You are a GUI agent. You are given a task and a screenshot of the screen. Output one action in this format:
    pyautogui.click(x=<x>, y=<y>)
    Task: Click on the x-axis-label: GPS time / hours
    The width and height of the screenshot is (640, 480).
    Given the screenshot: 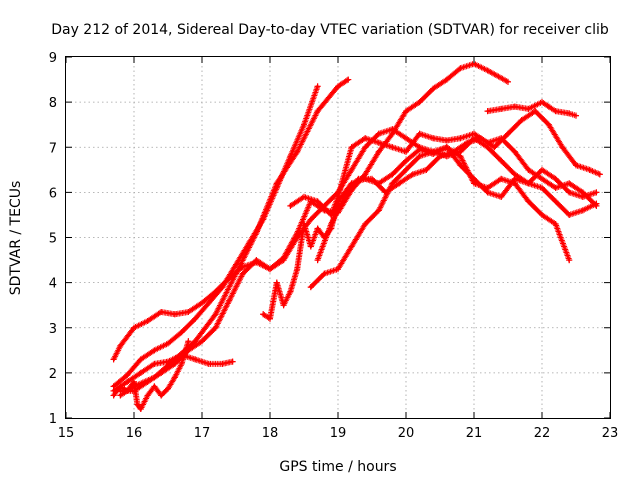 What is the action you would take?
    pyautogui.click(x=337, y=467)
    